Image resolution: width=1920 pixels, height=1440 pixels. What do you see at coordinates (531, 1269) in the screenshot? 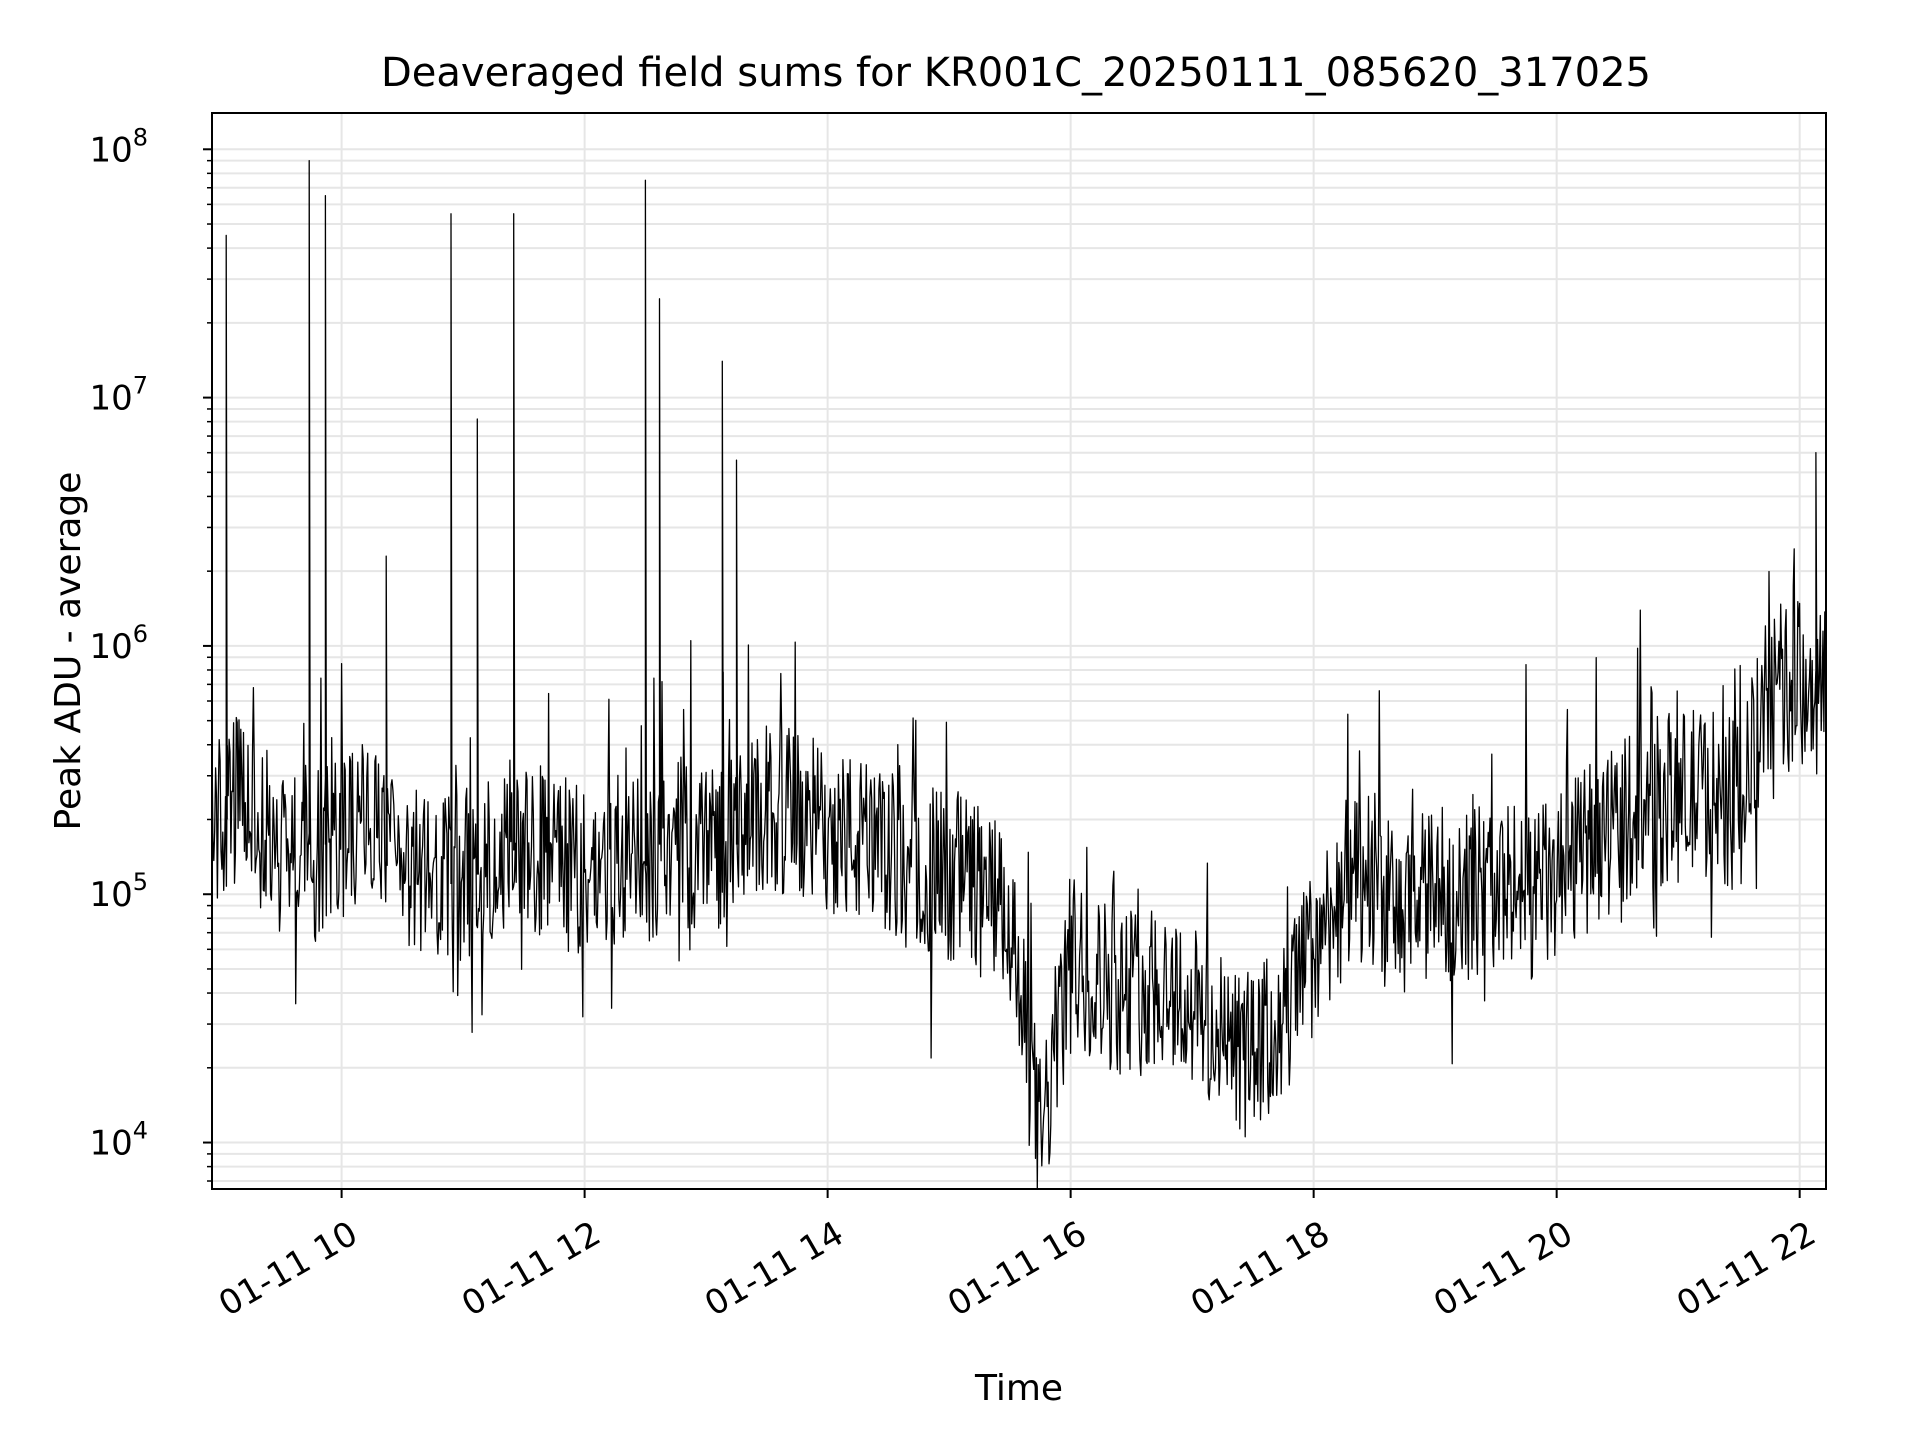
I see `x-tick-label: 01-11 12` at bounding box center [531, 1269].